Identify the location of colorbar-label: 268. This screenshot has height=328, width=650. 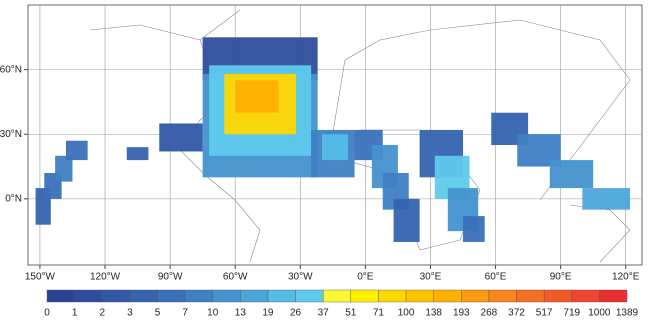
(489, 313).